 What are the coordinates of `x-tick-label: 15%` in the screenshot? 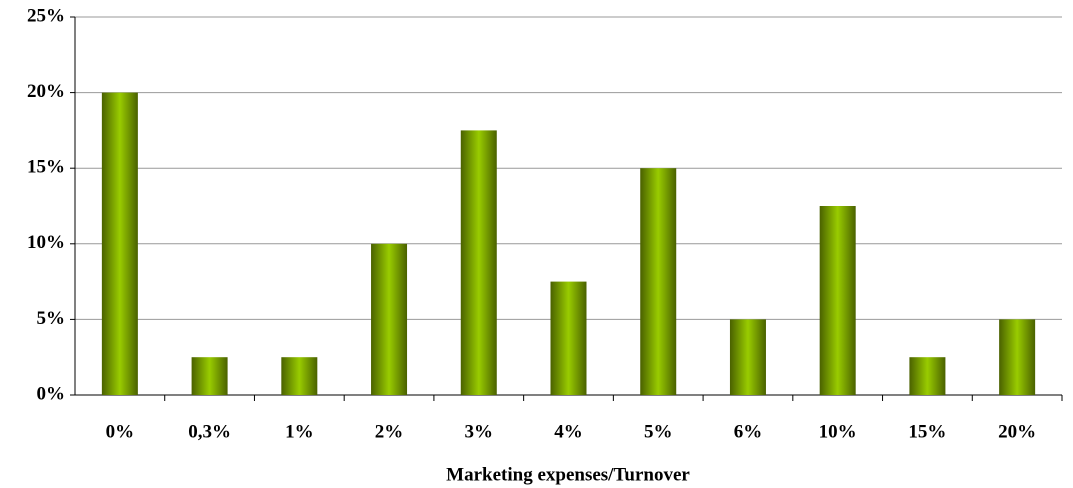 It's located at (927, 431).